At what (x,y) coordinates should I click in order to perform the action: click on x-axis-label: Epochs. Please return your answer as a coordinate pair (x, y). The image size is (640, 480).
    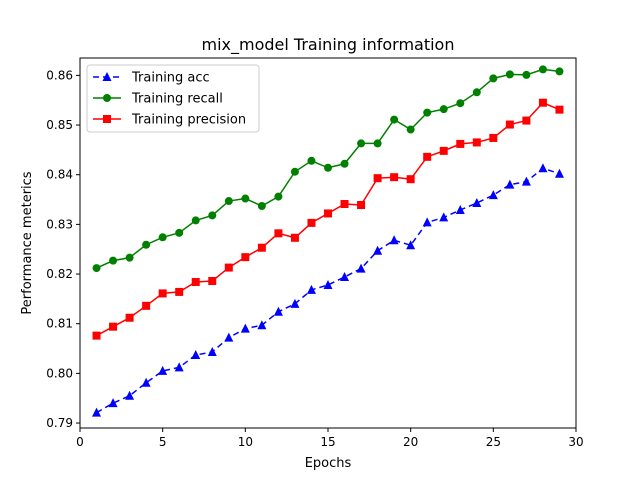
    Looking at the image, I should click on (328, 463).